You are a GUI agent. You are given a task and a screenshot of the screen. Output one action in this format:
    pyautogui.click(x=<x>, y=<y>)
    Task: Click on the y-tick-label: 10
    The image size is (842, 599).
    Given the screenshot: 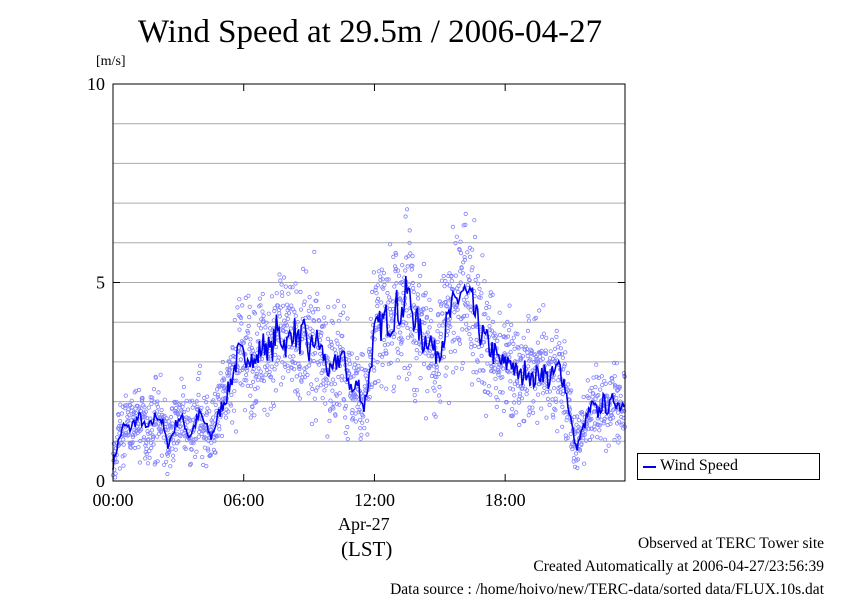 What is the action you would take?
    pyautogui.click(x=96, y=84)
    